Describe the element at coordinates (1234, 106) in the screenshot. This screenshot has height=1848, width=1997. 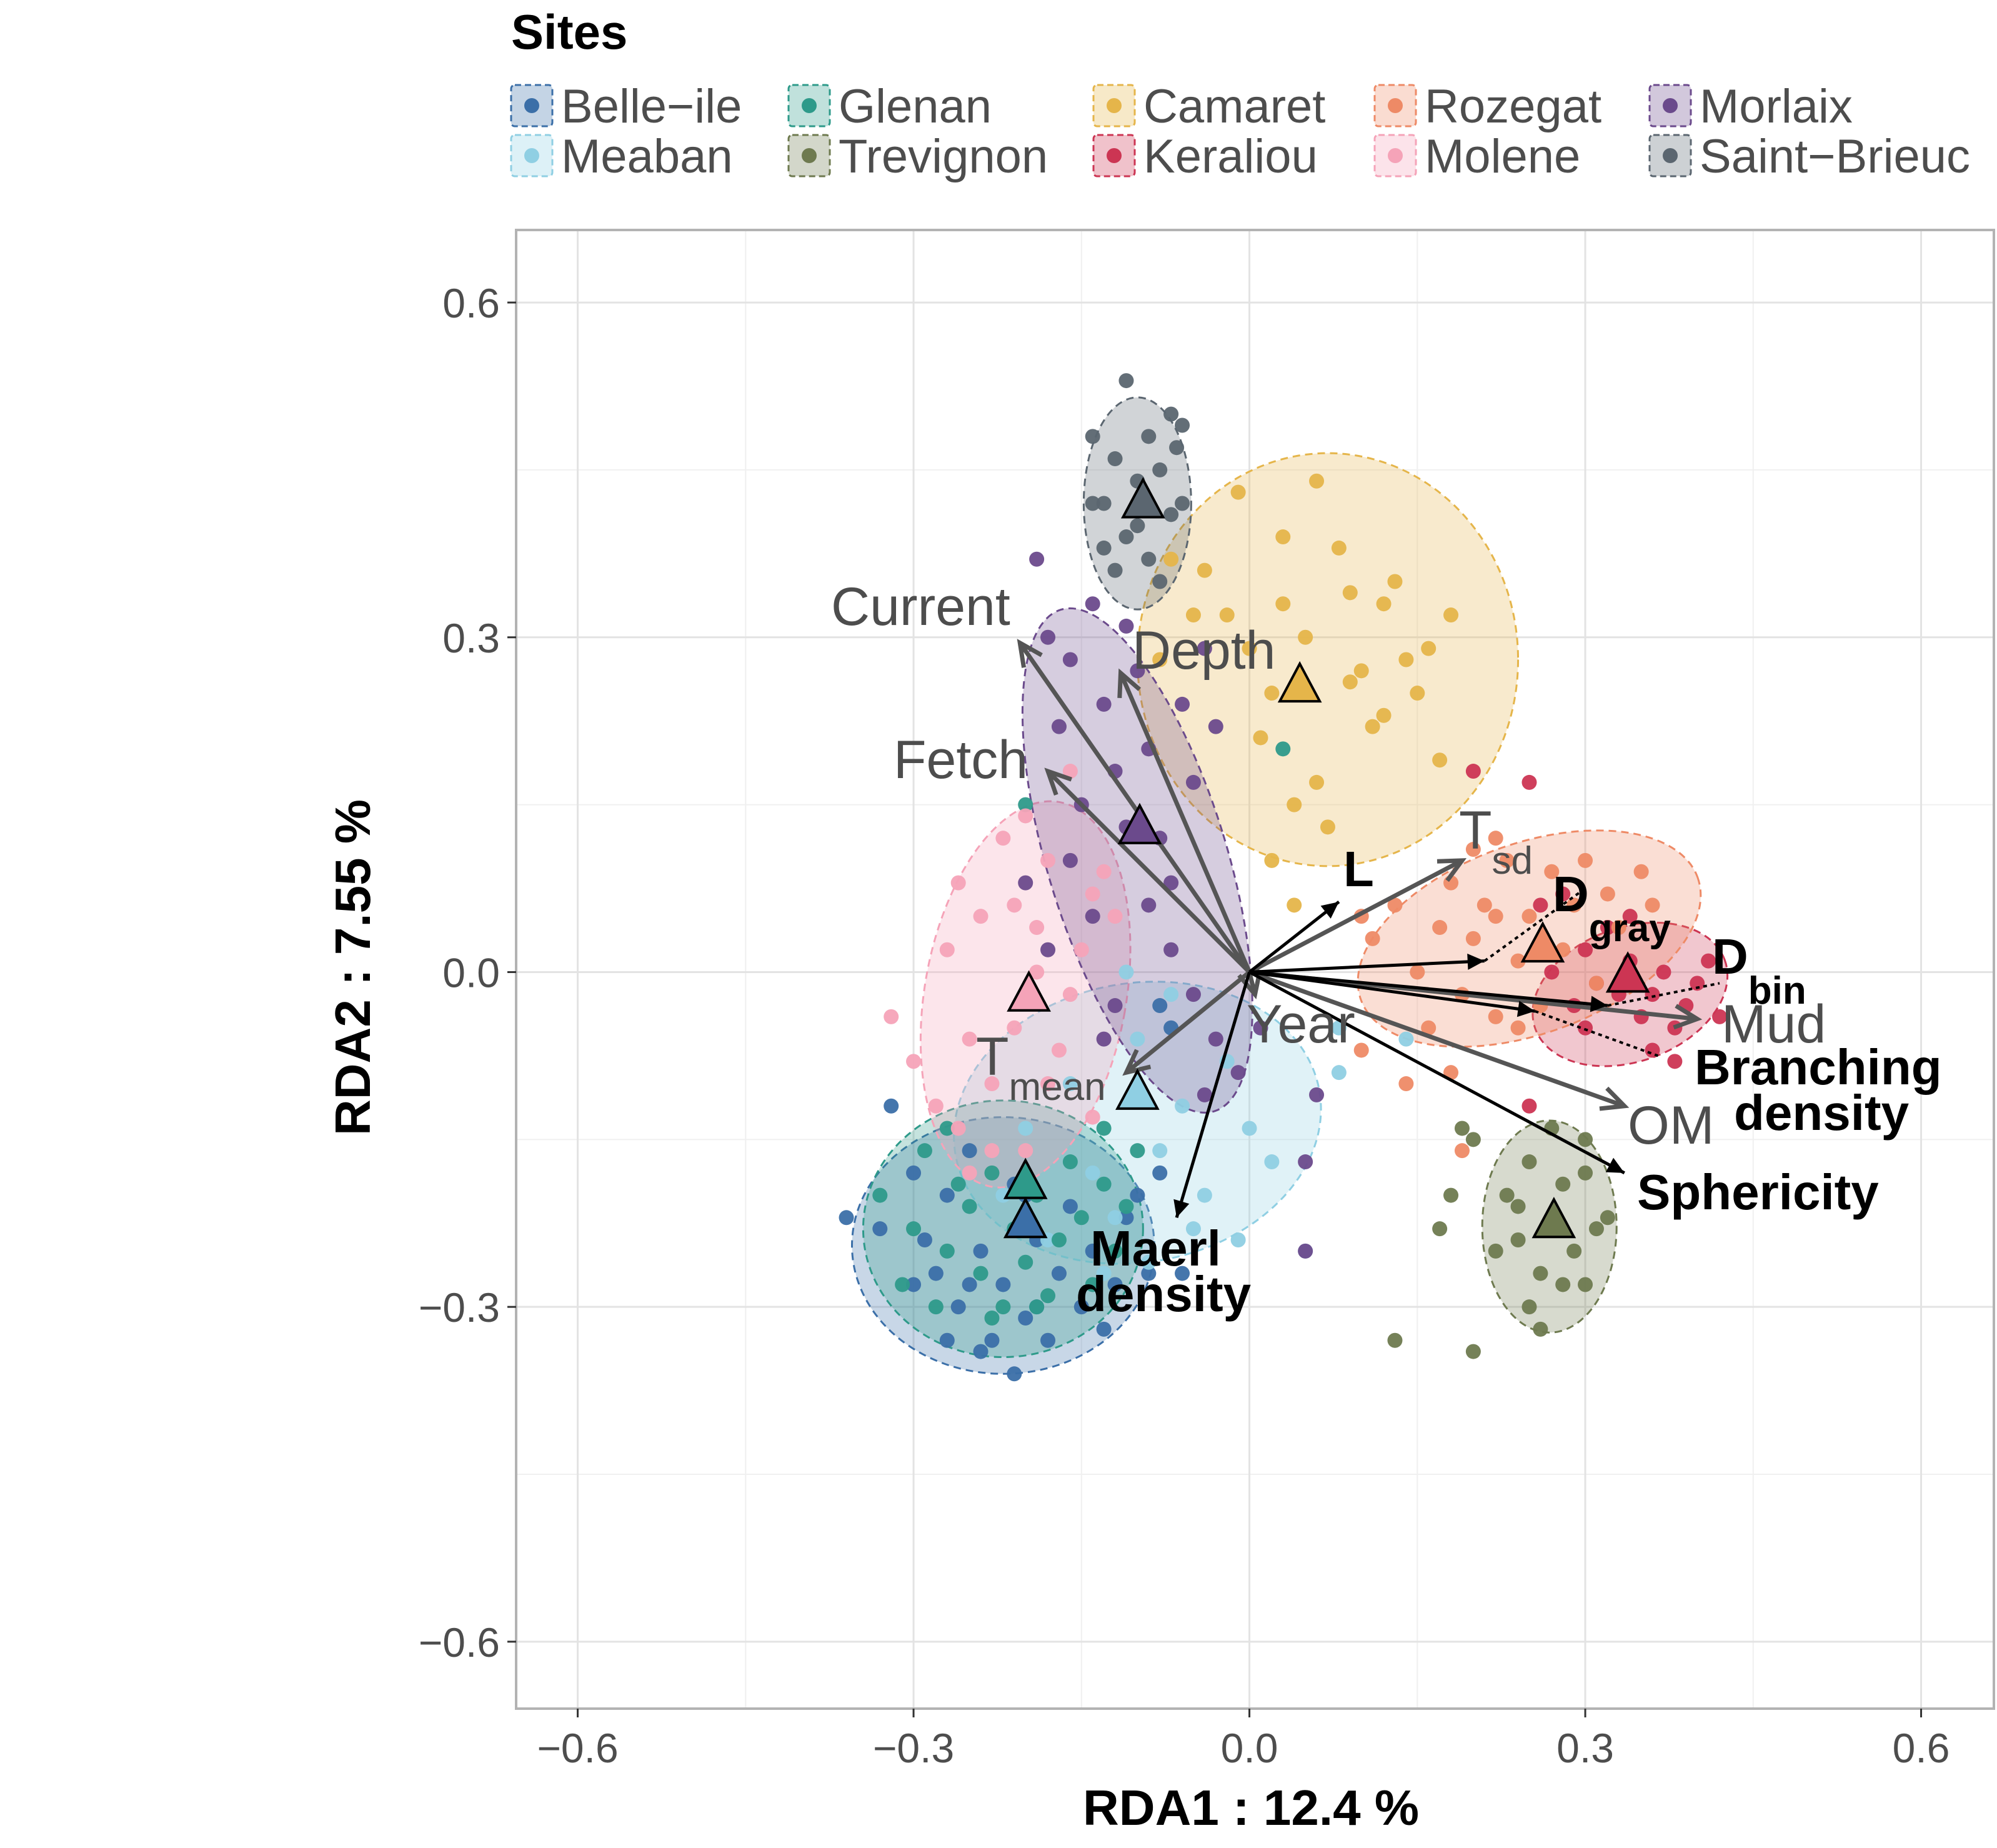
I see `legend-label-Camaret: Camaret` at that location.